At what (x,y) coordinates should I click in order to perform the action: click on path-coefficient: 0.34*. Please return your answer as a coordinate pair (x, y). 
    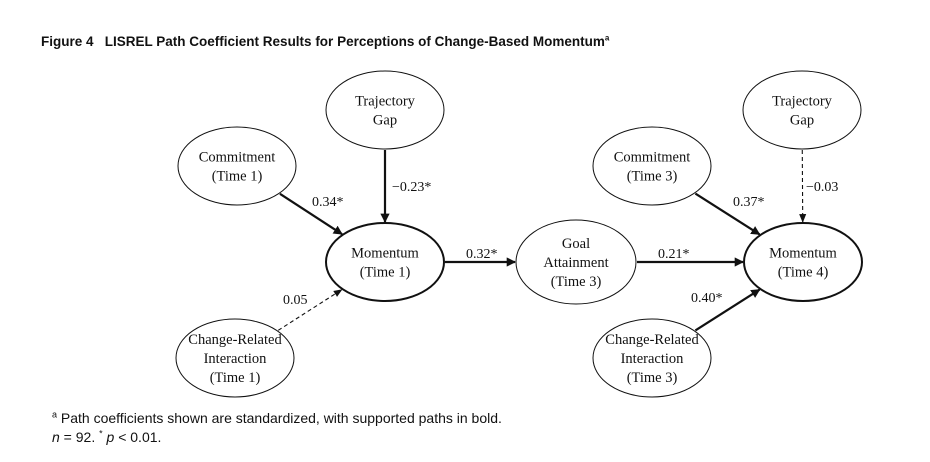
    Looking at the image, I should click on (328, 202).